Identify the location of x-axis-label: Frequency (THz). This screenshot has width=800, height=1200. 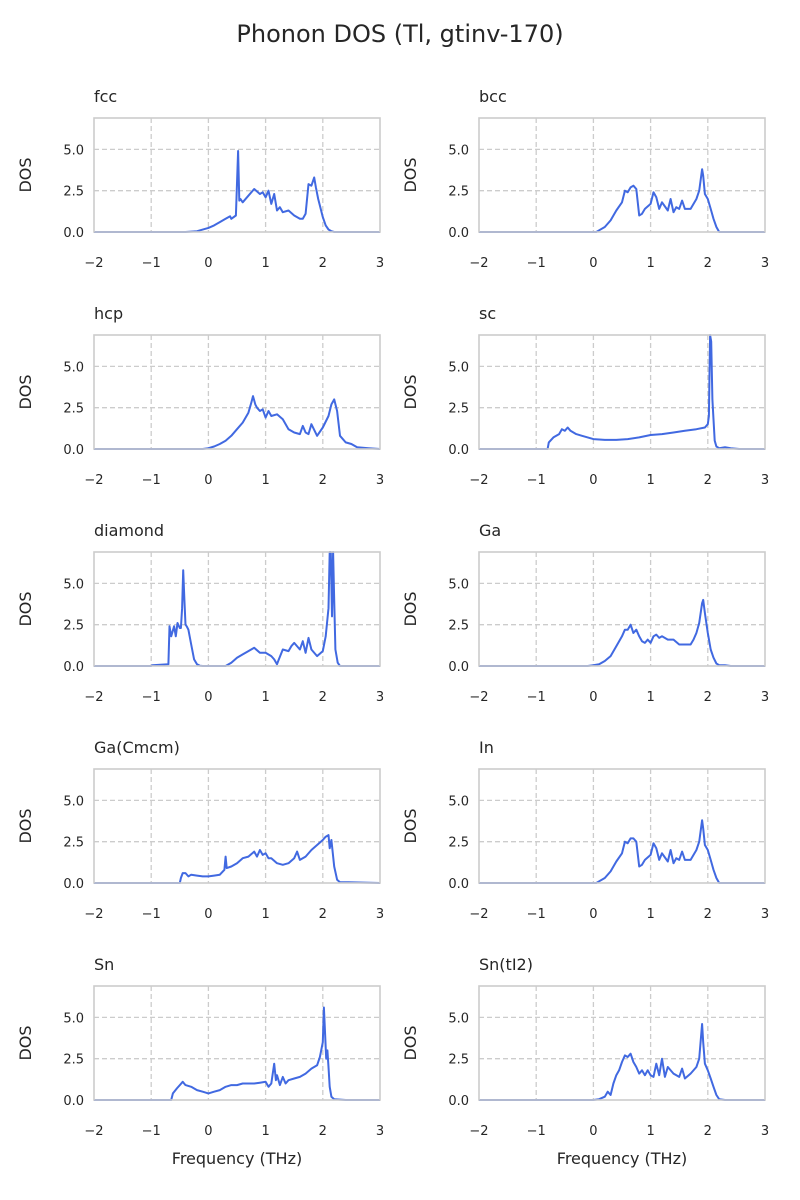
(237, 1158).